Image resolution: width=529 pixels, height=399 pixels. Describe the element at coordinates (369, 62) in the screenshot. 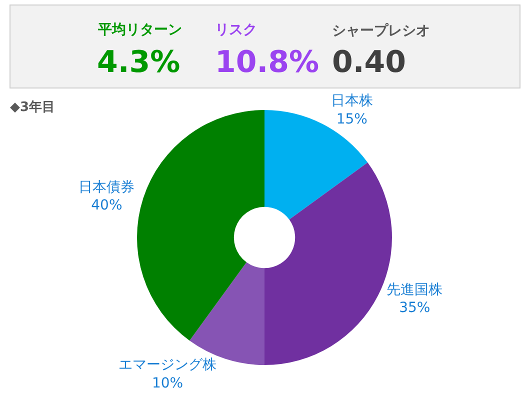

I see `text: 0.40` at that location.